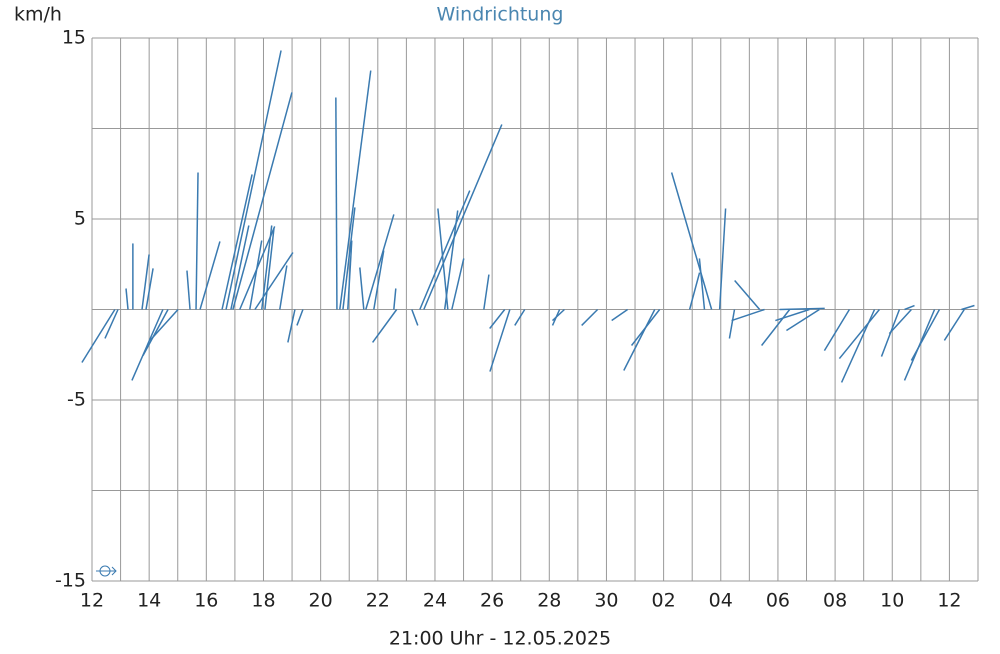 The image size is (1000, 654). I want to click on legend-icon, so click(106, 571).